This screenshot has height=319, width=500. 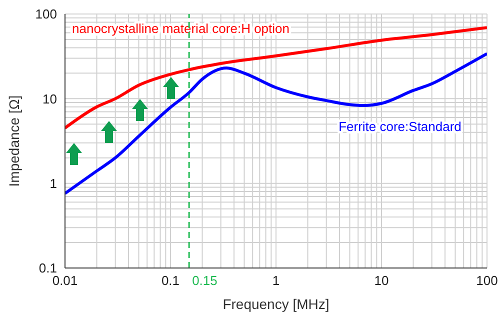 What do you see at coordinates (181, 28) in the screenshot?
I see `series-label: nanocrystalline material core:H option` at bounding box center [181, 28].